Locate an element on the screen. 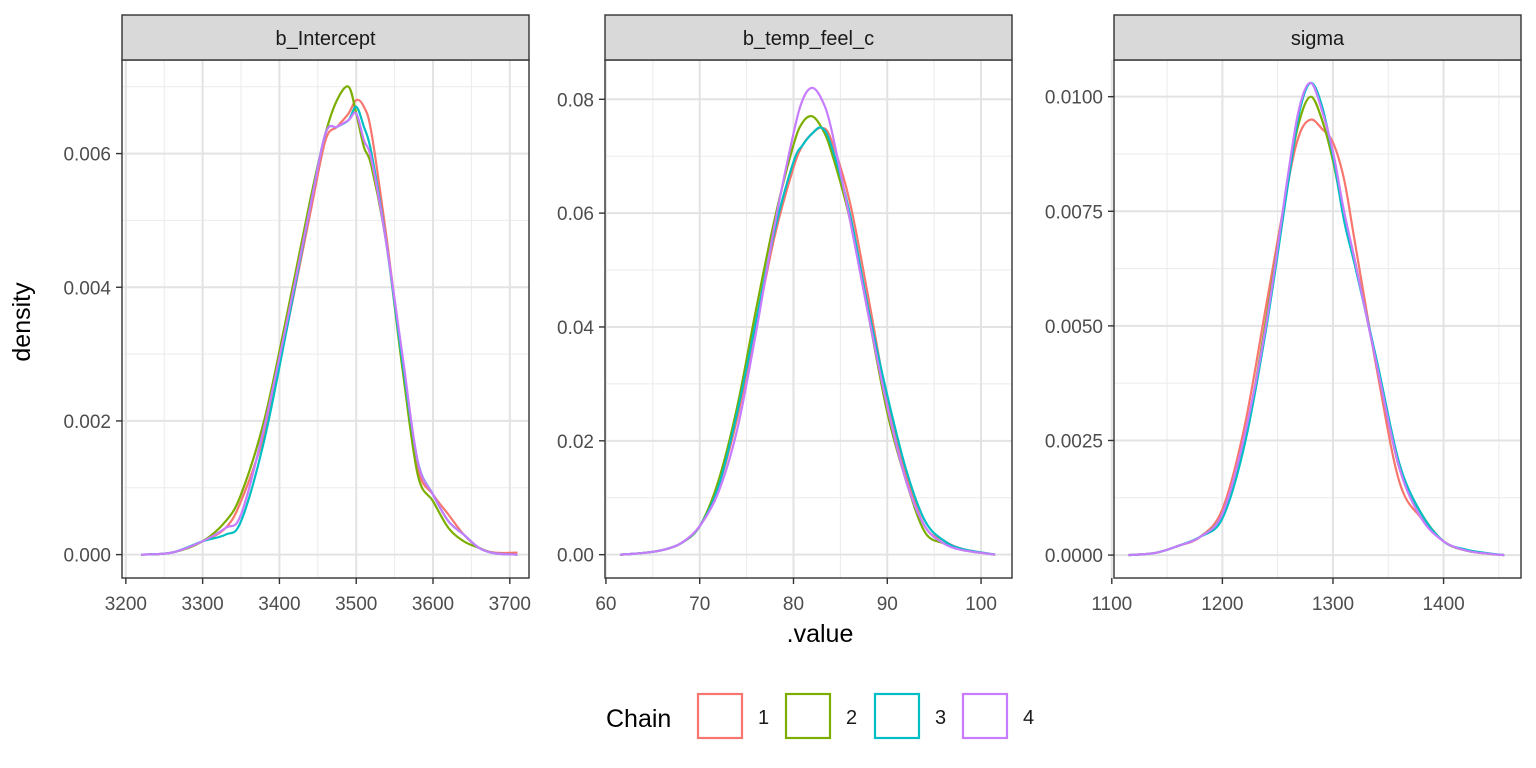 The image size is (1536, 768). x-tick-label: 1400 is located at coordinates (1443, 604).